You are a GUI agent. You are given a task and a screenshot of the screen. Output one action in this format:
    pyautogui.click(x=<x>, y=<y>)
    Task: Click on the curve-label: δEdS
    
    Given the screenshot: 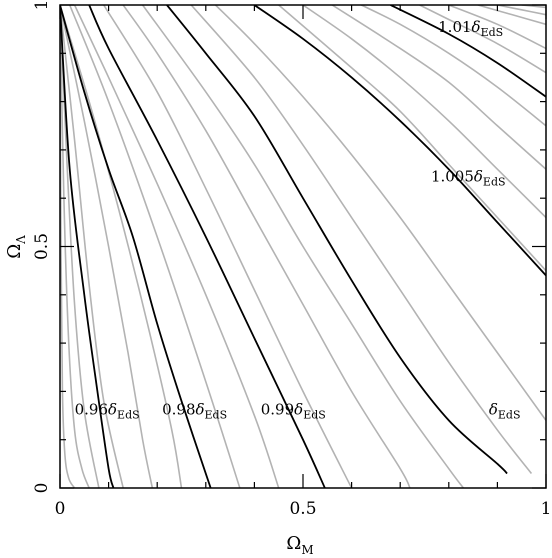 What is the action you would take?
    pyautogui.click(x=505, y=411)
    